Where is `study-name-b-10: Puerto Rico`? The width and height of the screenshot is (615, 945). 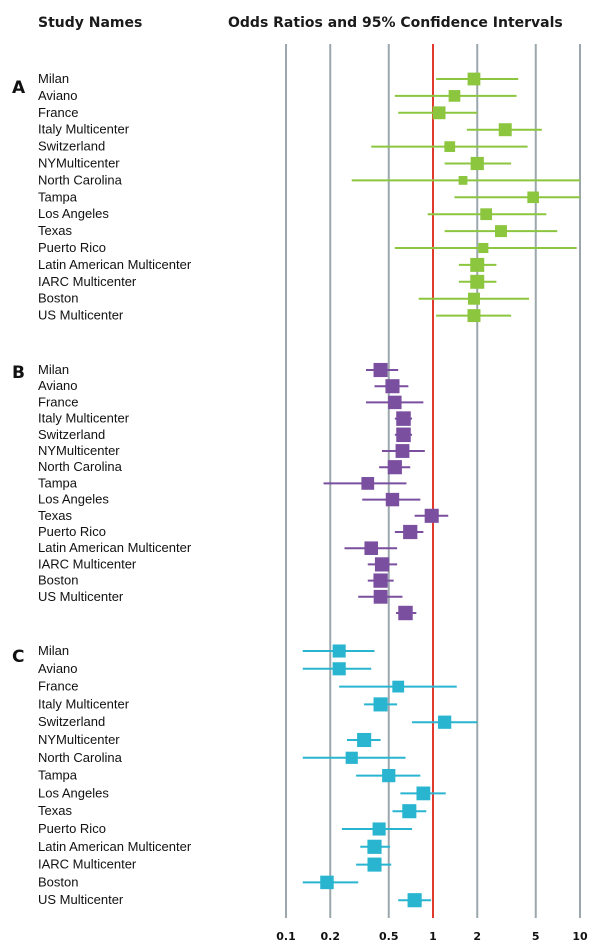 study-name-b-10: Puerto Rico is located at coordinates (72, 531).